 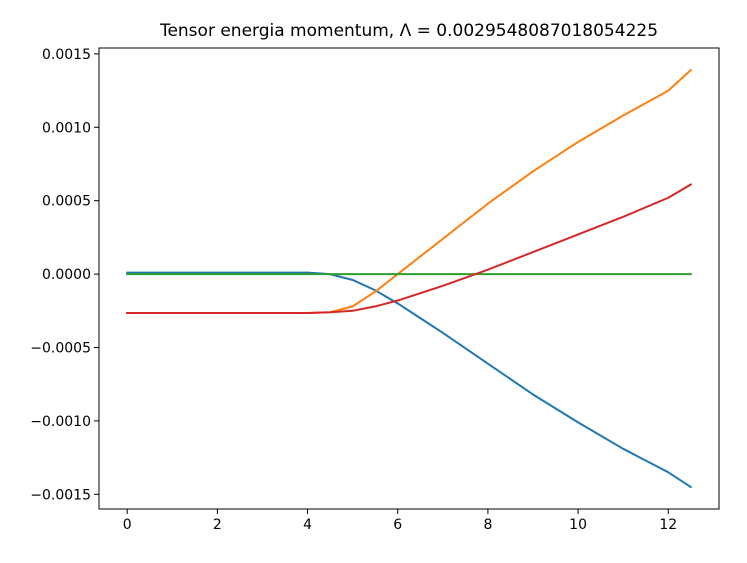 I want to click on y-tick-label: 0.0005, so click(x=66, y=202).